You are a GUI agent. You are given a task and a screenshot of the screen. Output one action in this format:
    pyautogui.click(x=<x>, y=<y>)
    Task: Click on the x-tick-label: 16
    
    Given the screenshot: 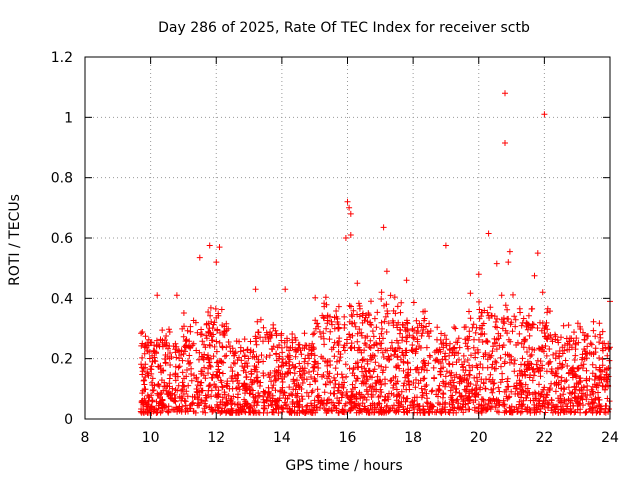 What is the action you would take?
    pyautogui.click(x=348, y=438)
    